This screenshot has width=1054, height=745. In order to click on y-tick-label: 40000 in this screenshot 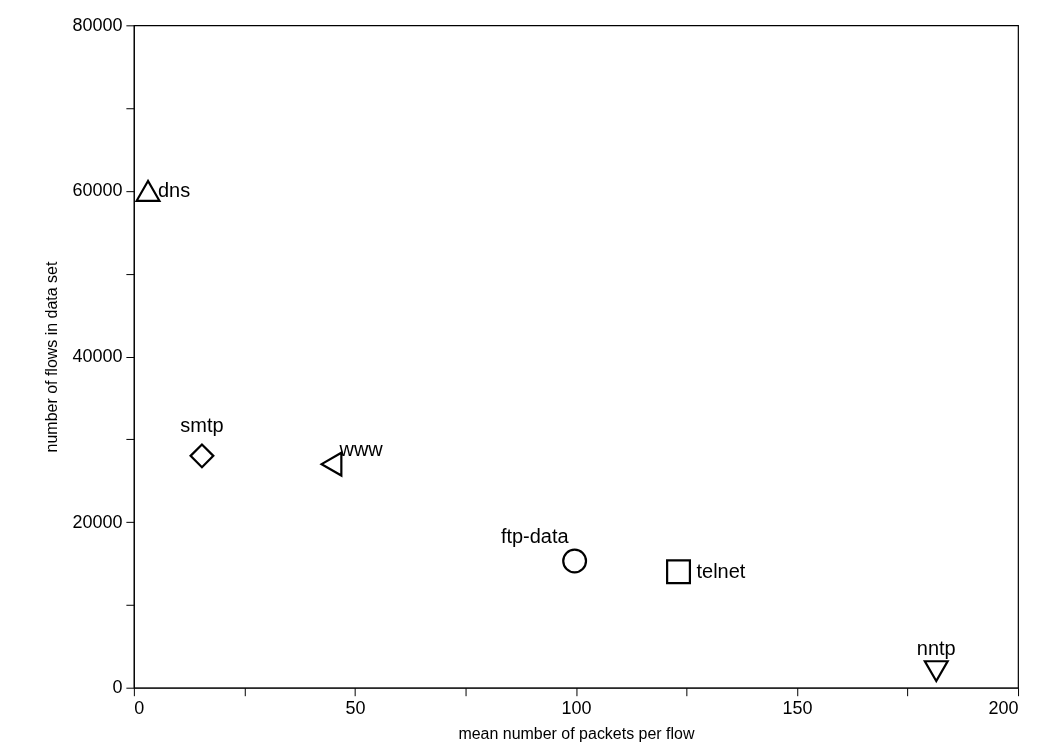, I will do `click(97, 356)`.